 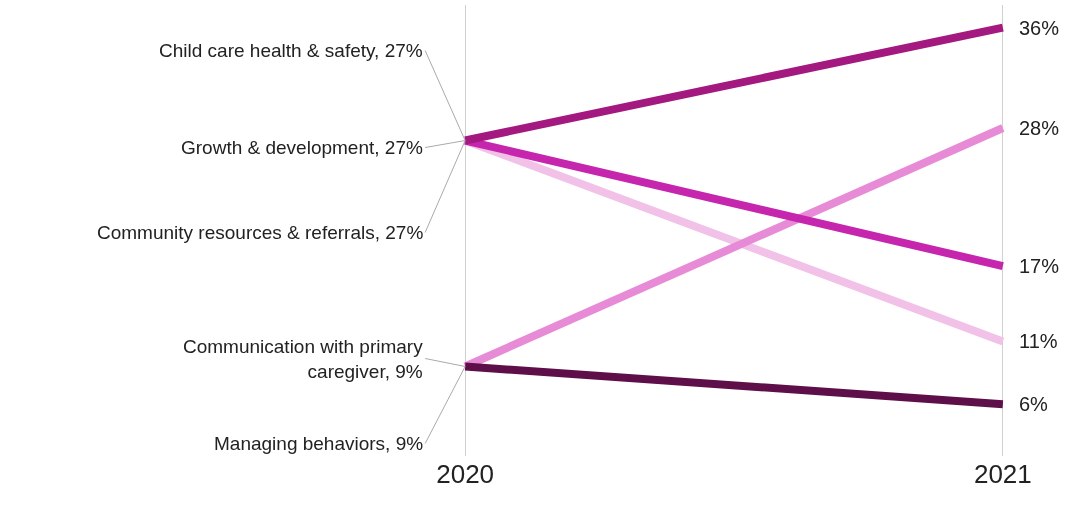 What do you see at coordinates (291, 50) in the screenshot?
I see `text: Child care health & safety, 27%` at bounding box center [291, 50].